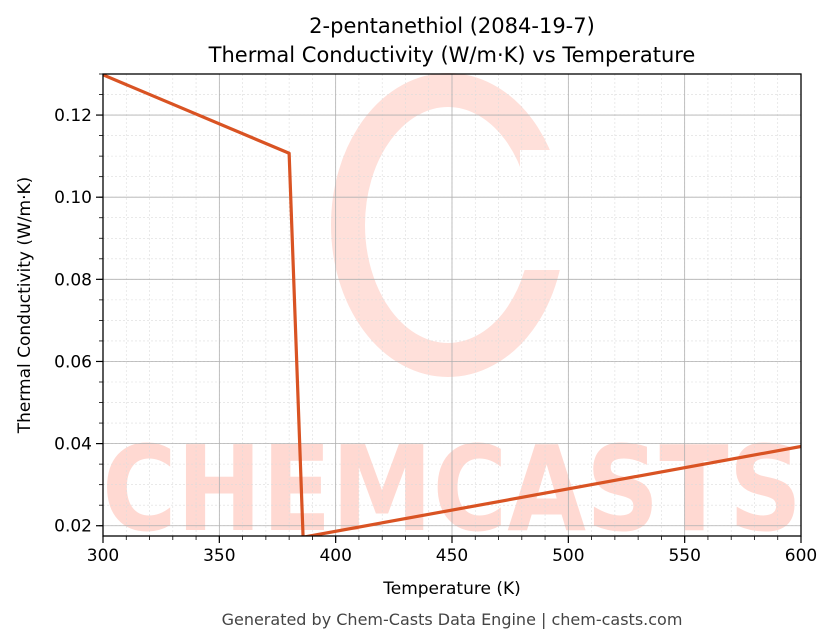 This screenshot has height=644, width=836. Describe the element at coordinates (73, 527) in the screenshot. I see `y-tick-label: 0.02` at that location.